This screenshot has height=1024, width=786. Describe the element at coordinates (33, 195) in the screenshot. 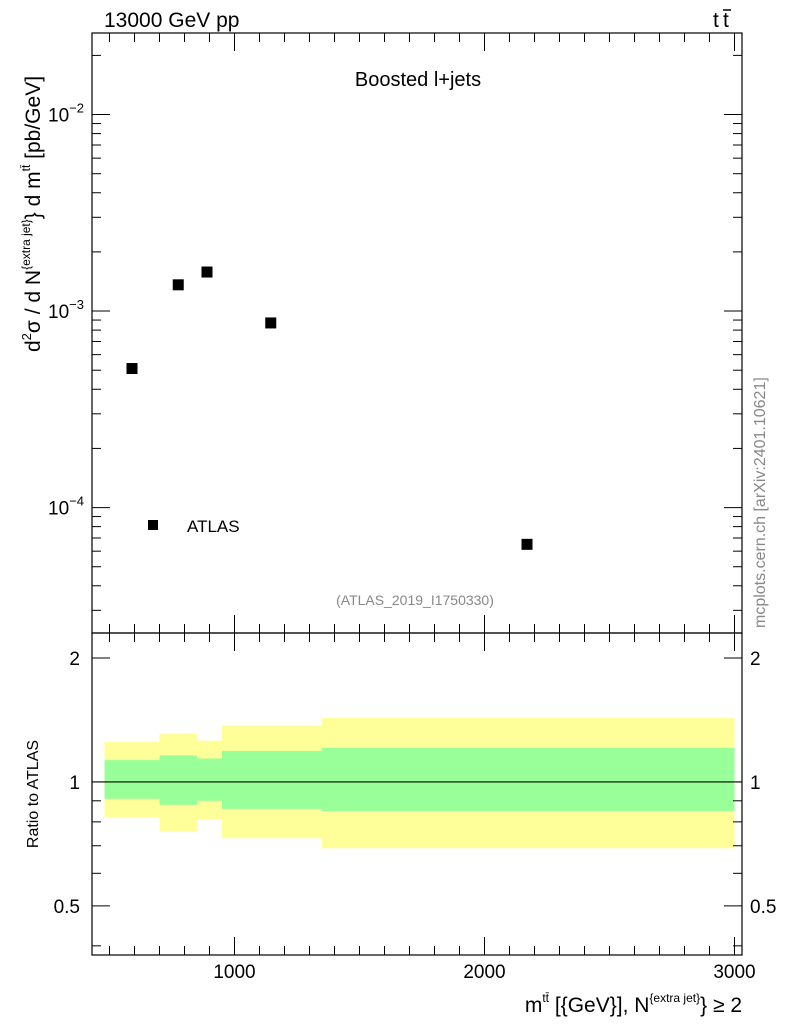

I see `ylabel-brace-dm: } d m` at that location.